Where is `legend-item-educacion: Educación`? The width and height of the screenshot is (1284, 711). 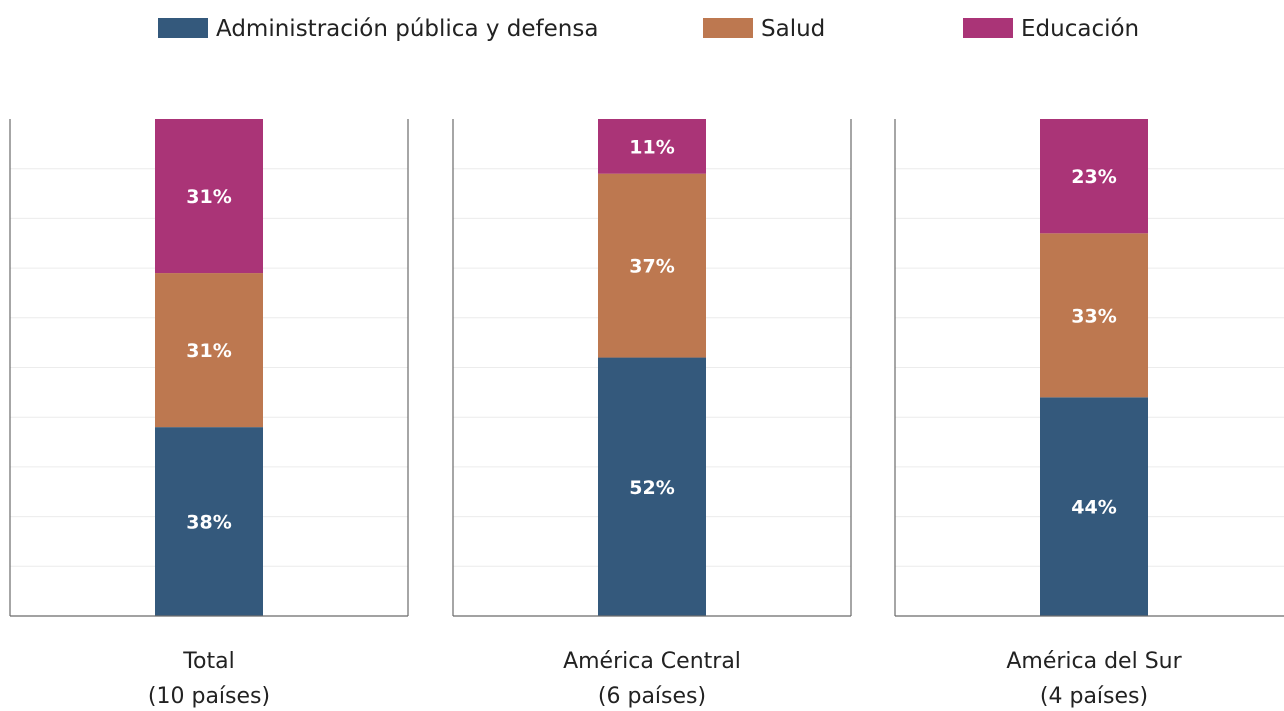
legend-item-educacion: Educación is located at coordinates (1051, 29).